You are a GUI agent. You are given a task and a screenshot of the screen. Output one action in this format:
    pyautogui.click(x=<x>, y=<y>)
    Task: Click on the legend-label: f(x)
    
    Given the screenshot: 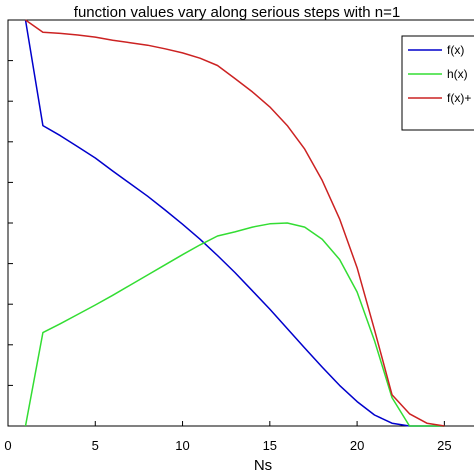 What is the action you would take?
    pyautogui.click(x=455, y=50)
    